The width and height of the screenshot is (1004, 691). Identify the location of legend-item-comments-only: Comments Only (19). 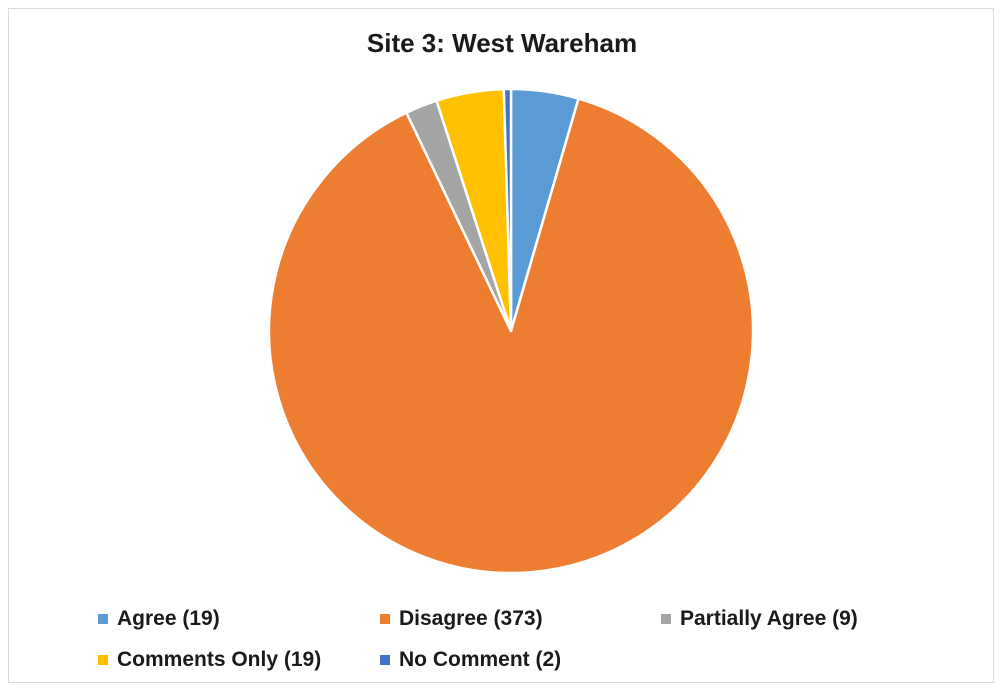
(209, 660).